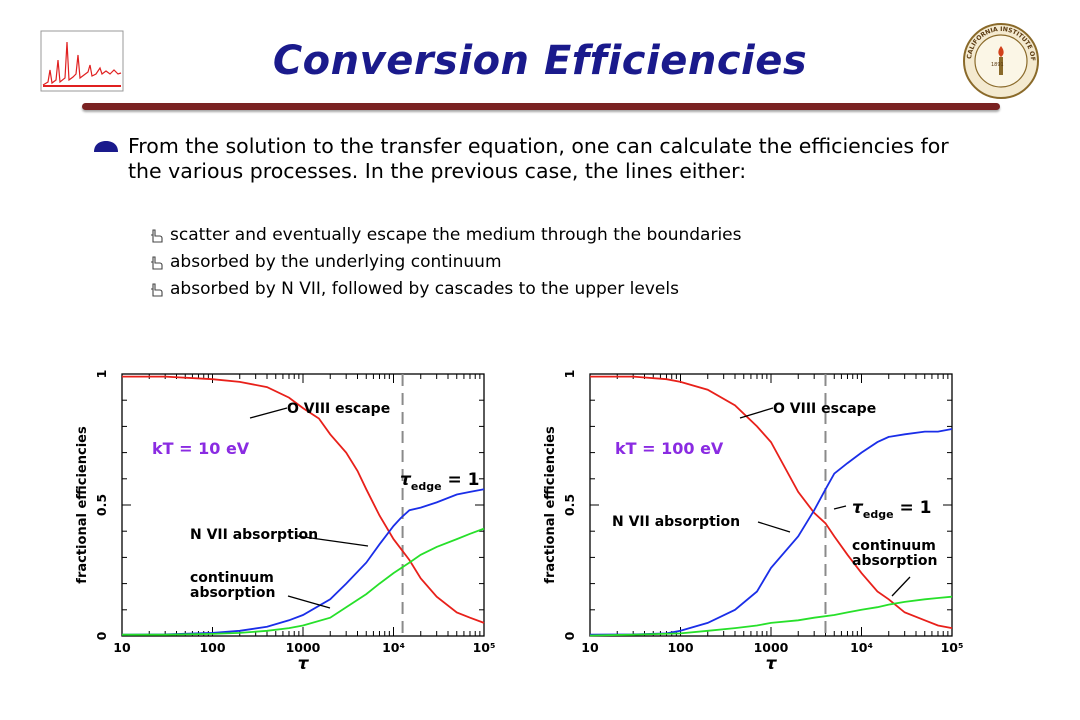 Image resolution: width=1080 pixels, height=720 pixels. I want to click on list-item: absorbed by the underlying continuum, so click(558, 262).